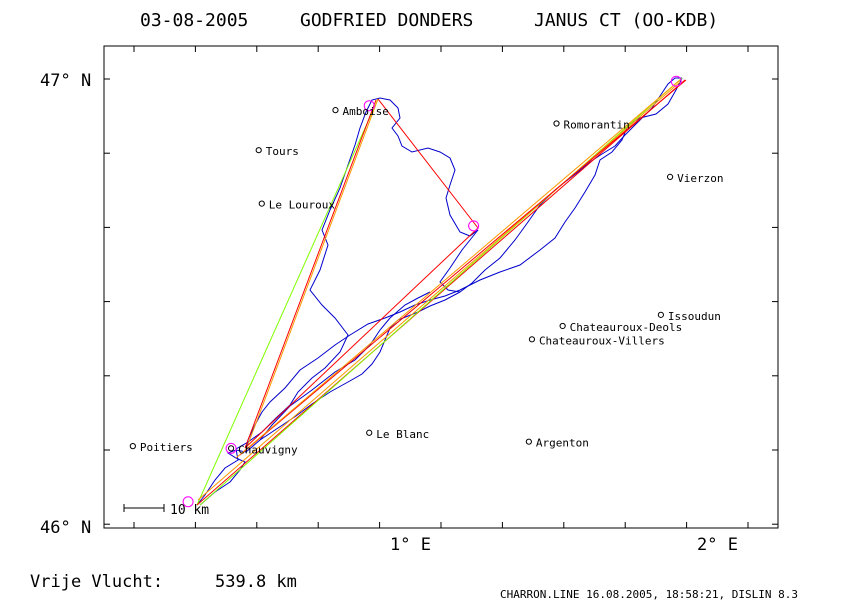  Describe the element at coordinates (96, 582) in the screenshot. I see `distance-label: Vrije Vlucht:` at that location.